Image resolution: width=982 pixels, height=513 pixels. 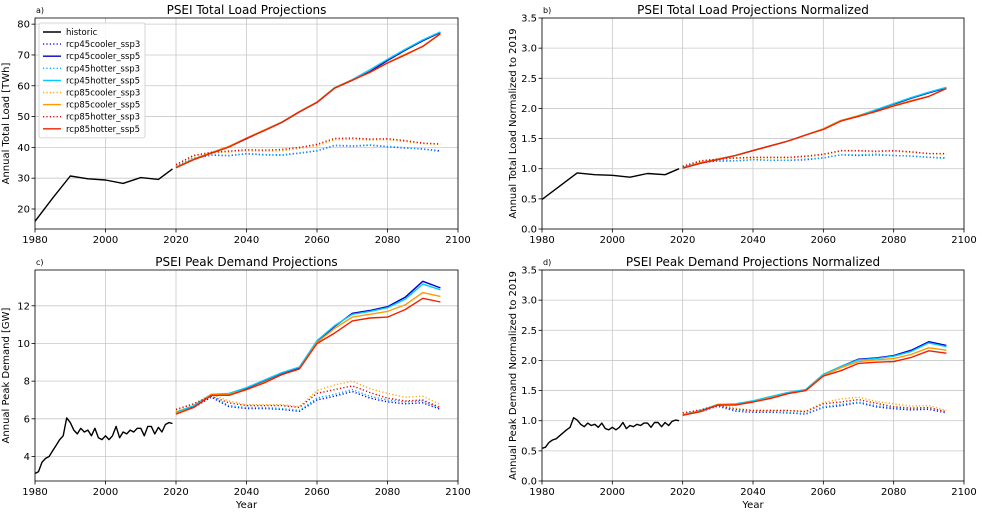 What do you see at coordinates (27, 382) in the screenshot?
I see `y-tick-label: 8` at bounding box center [27, 382].